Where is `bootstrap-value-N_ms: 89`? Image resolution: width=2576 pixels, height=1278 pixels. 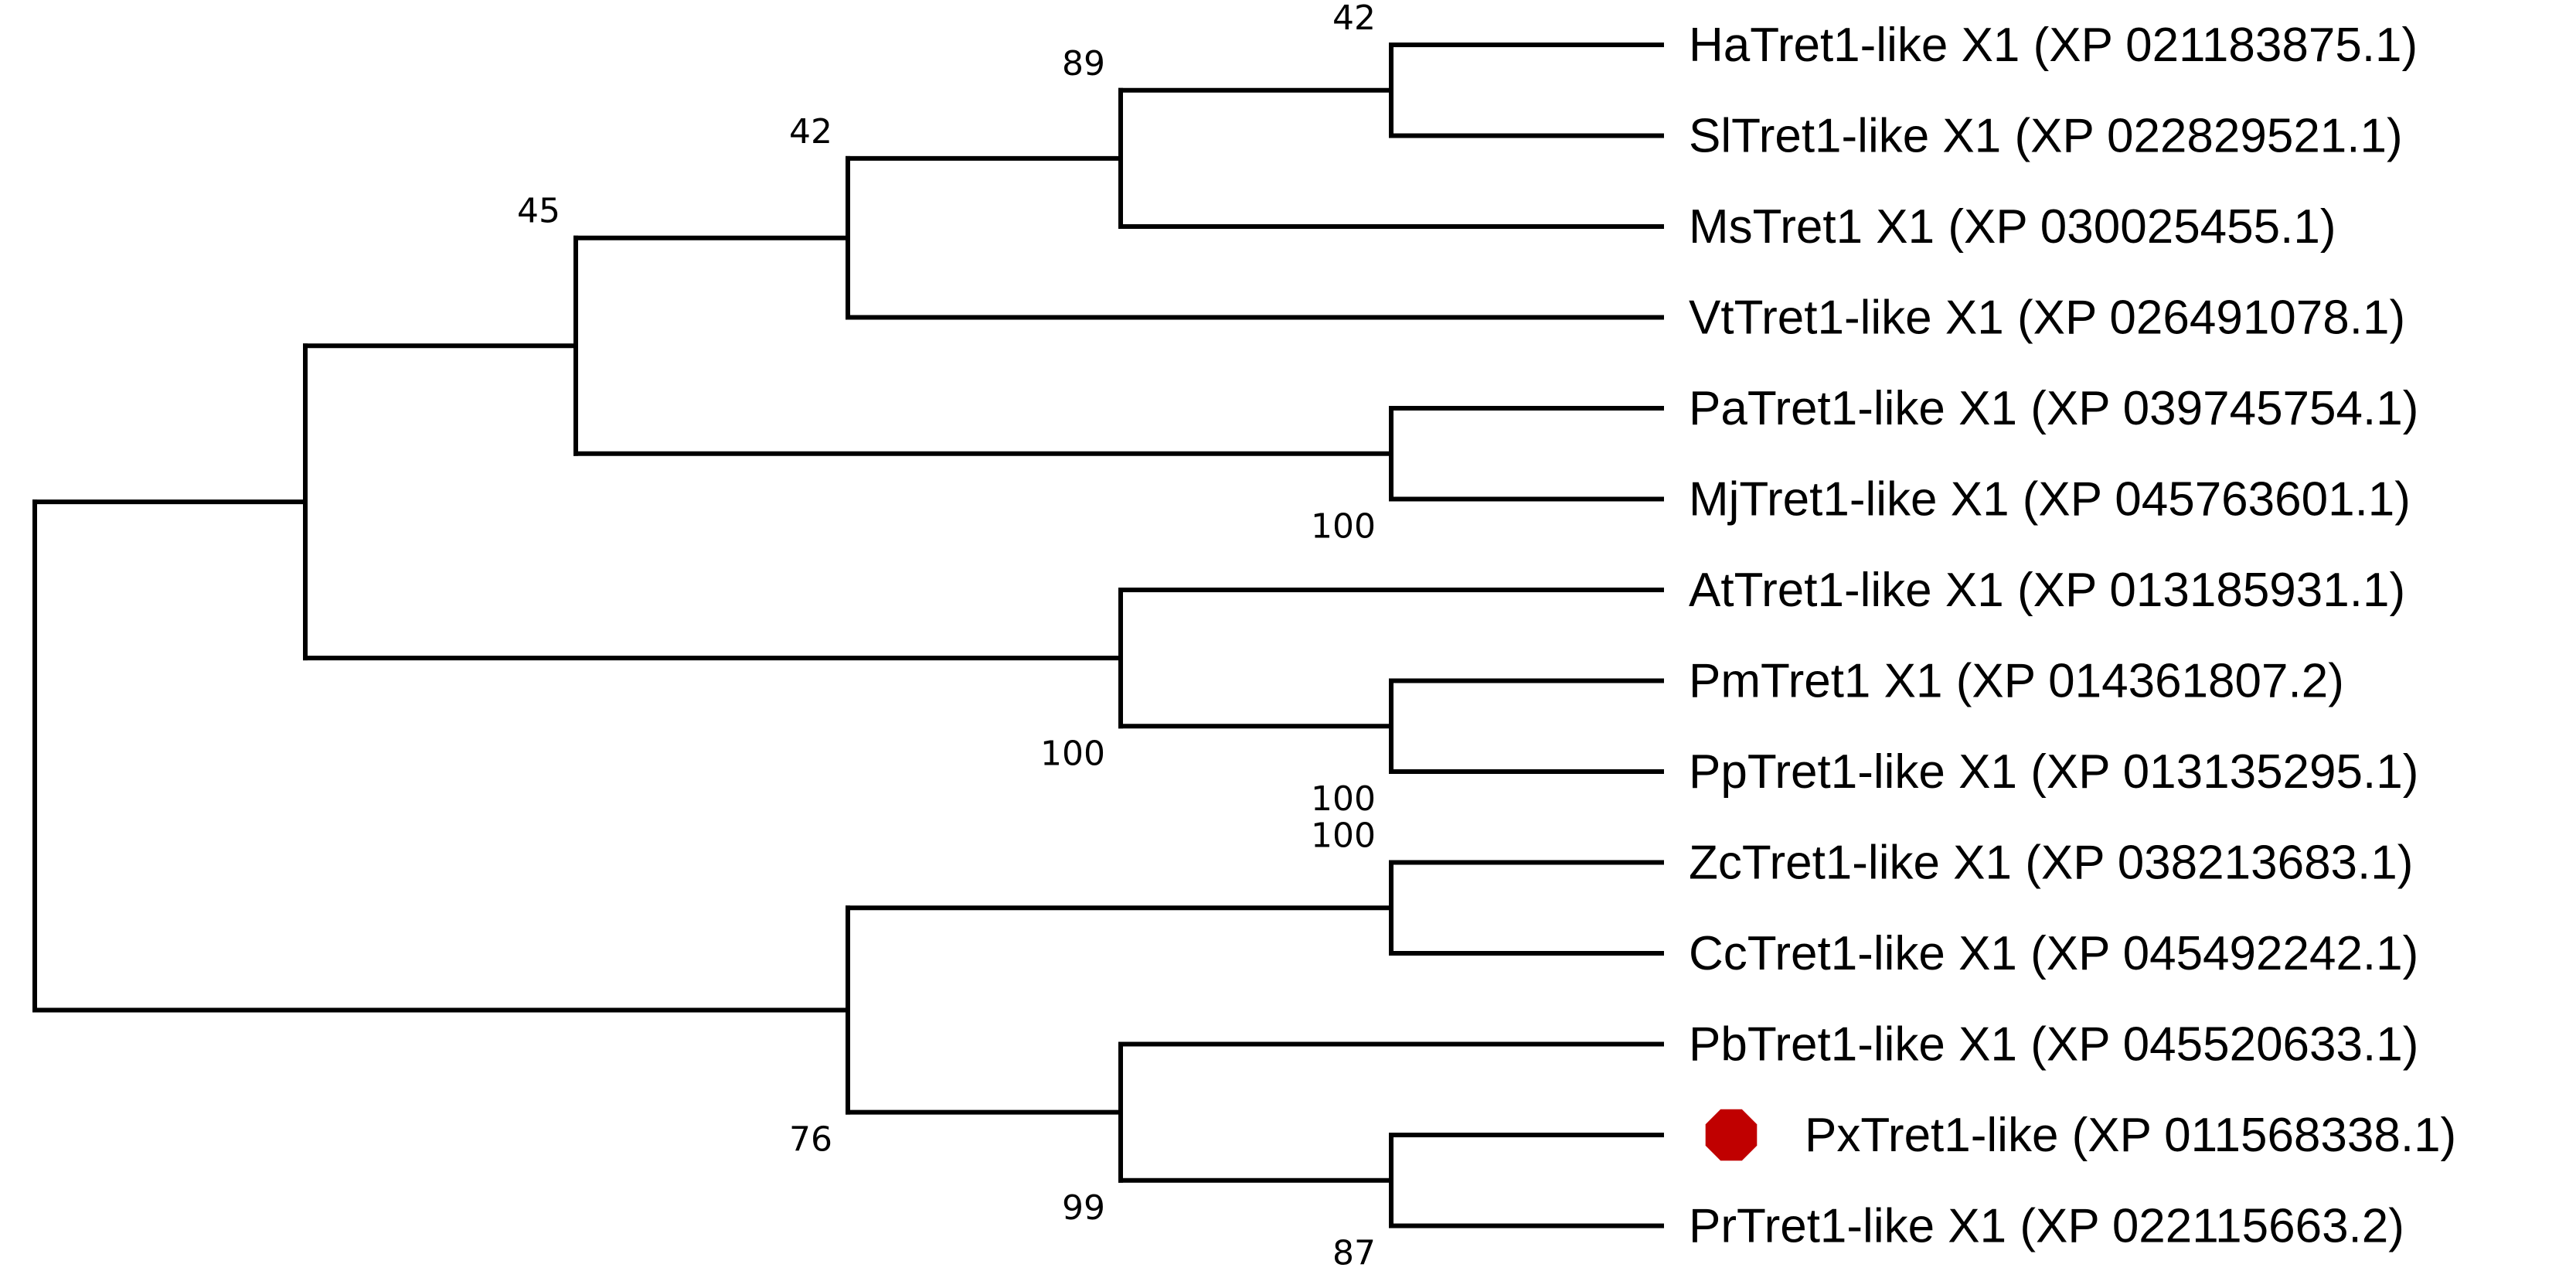 bootstrap-value-N_ms: 89 is located at coordinates (1083, 63).